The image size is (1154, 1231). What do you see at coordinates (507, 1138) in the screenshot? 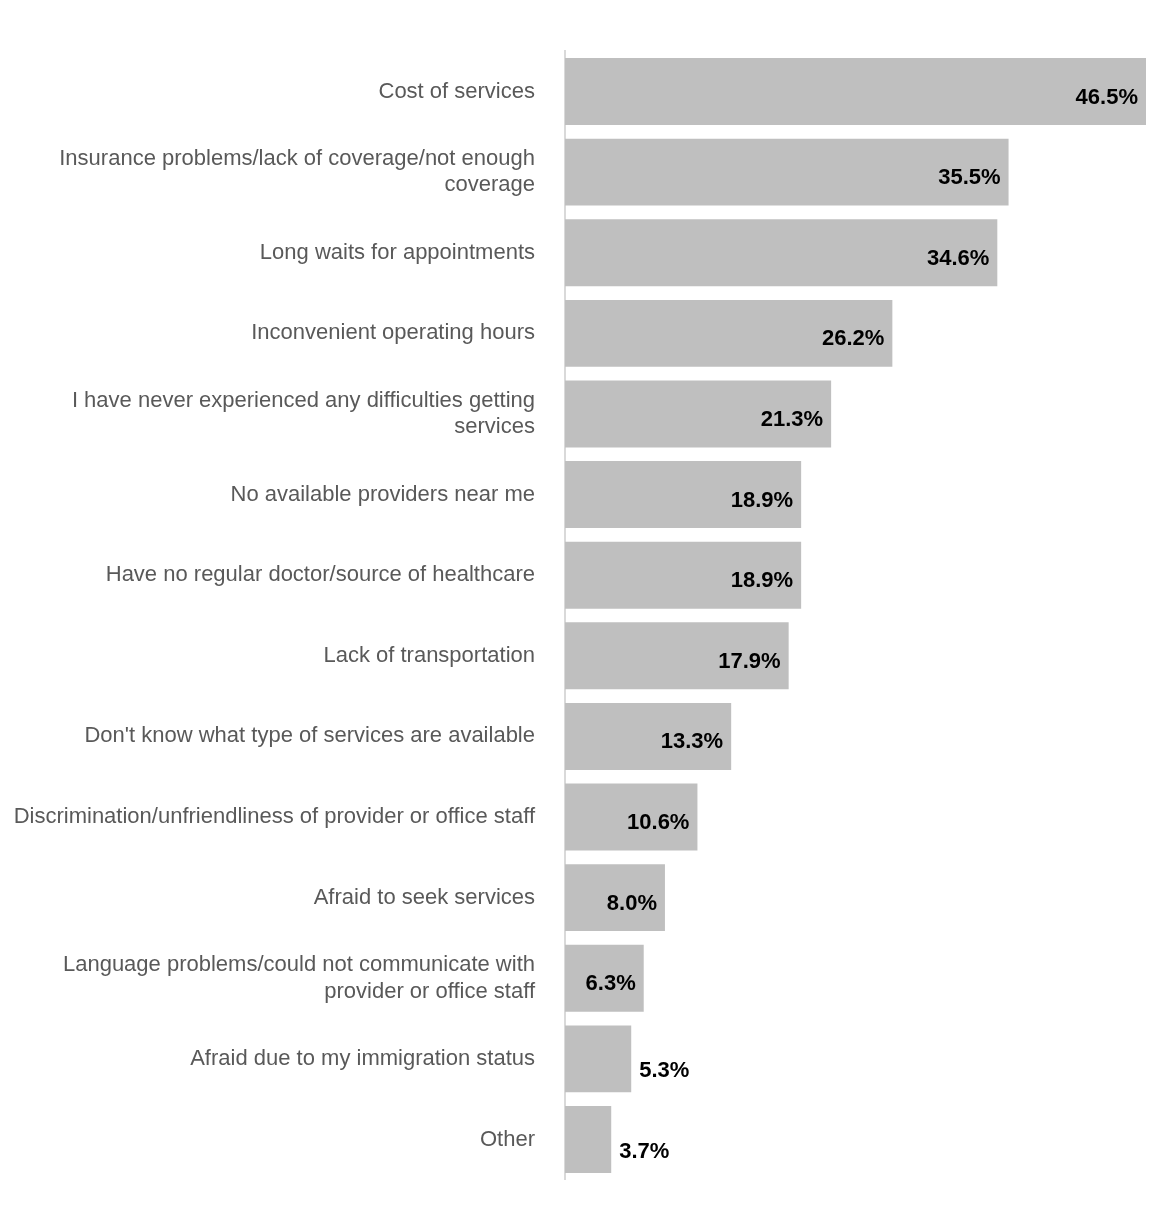
I see `y-tick-label: Other` at bounding box center [507, 1138].